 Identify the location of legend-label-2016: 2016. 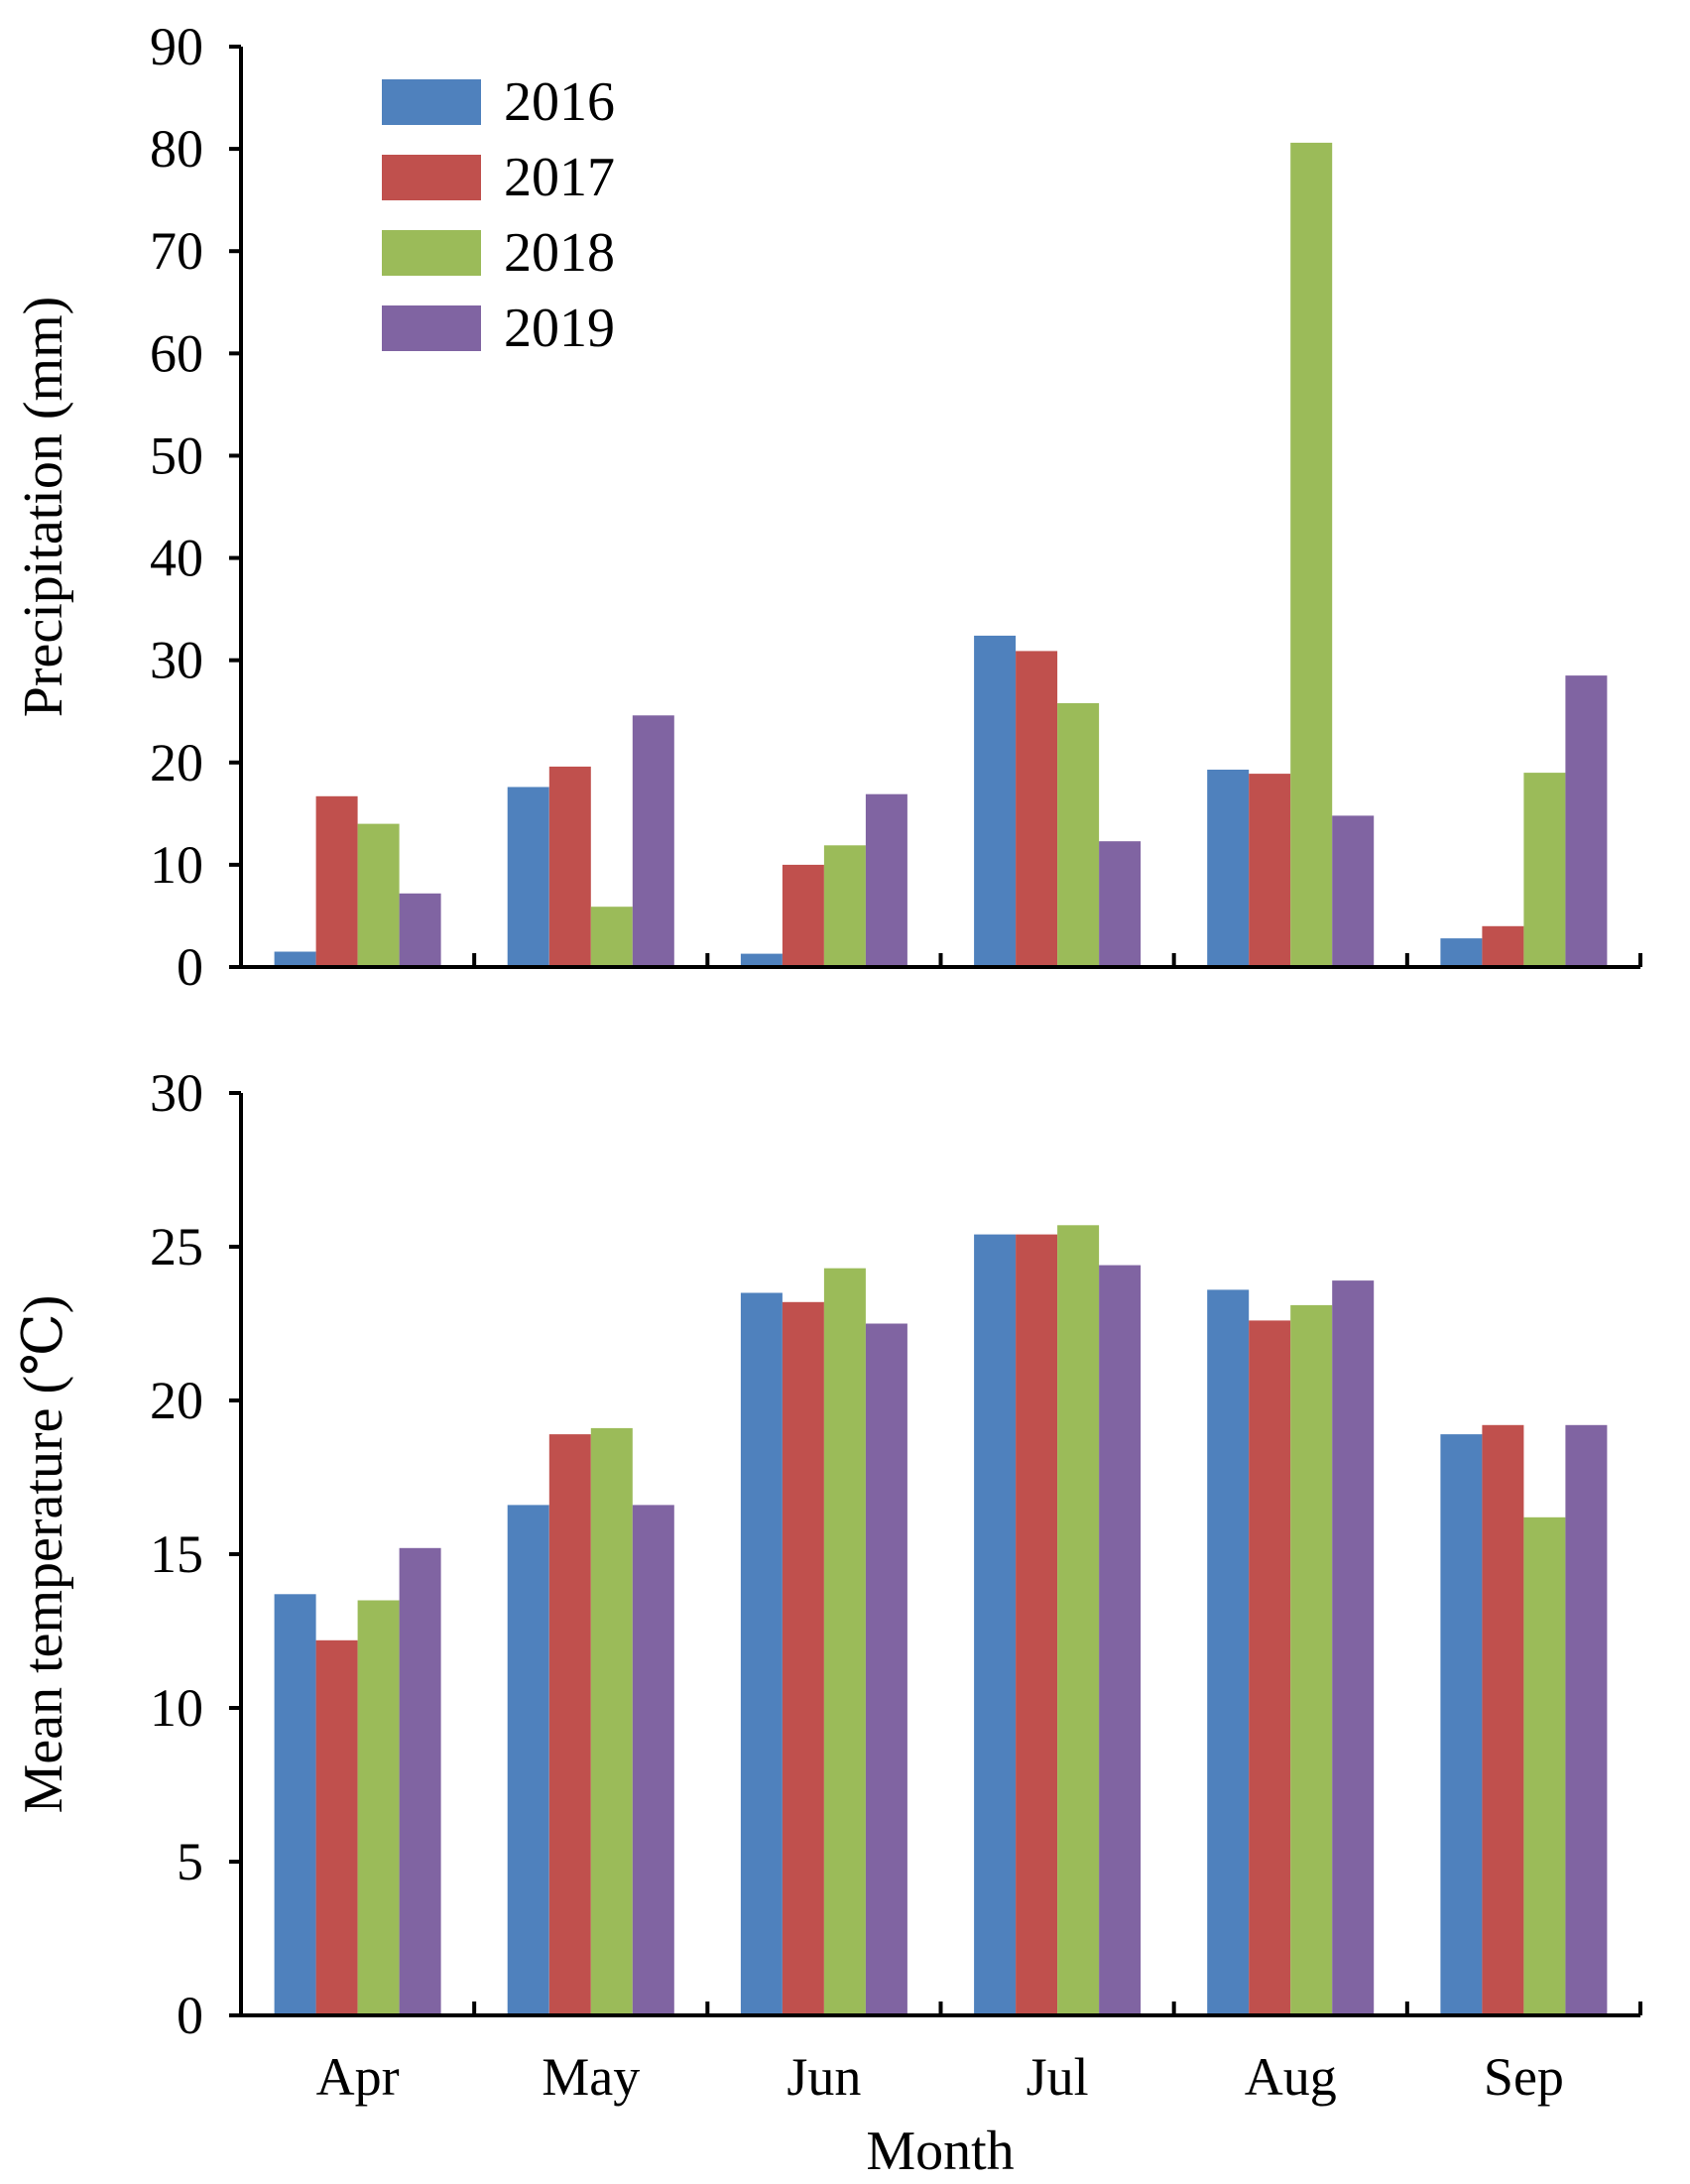
(559, 102).